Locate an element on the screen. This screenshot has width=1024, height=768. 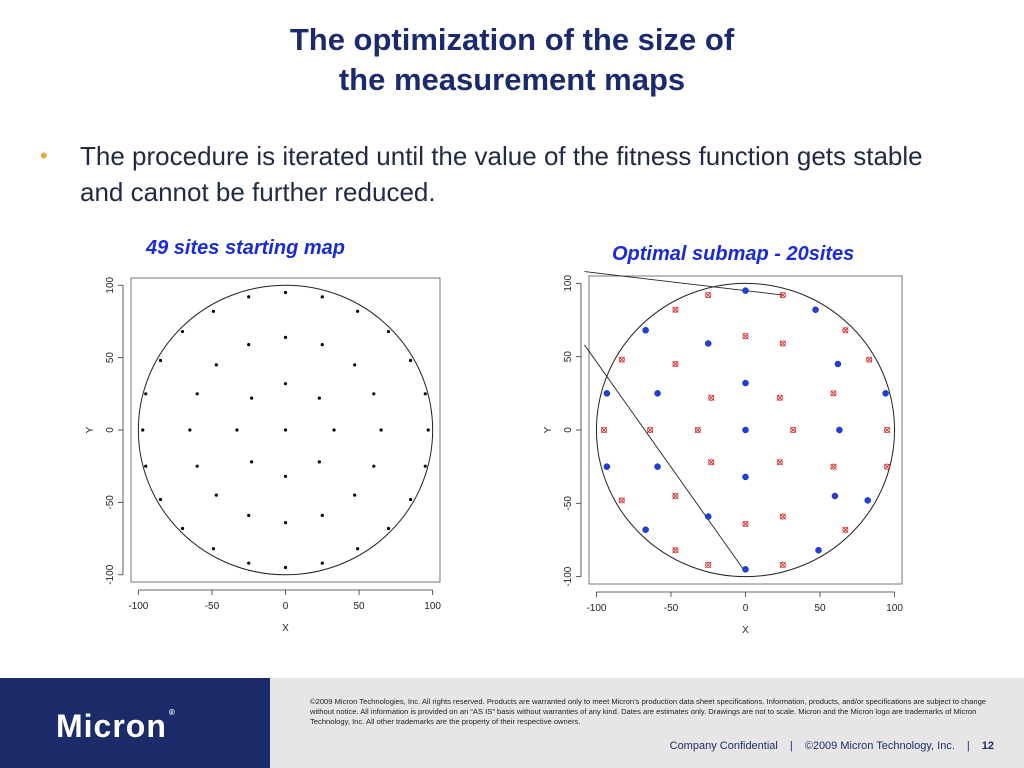
left-chart-caption: 49 sites starting map is located at coordinates (245, 248).